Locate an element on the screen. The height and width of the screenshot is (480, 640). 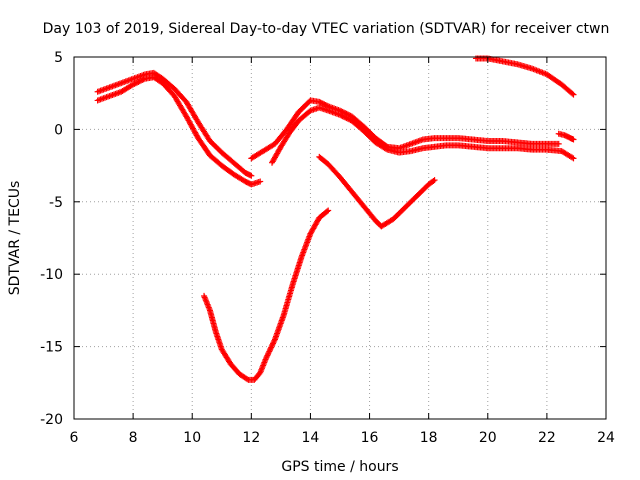
y-tick-label: -5 is located at coordinates (56, 203).